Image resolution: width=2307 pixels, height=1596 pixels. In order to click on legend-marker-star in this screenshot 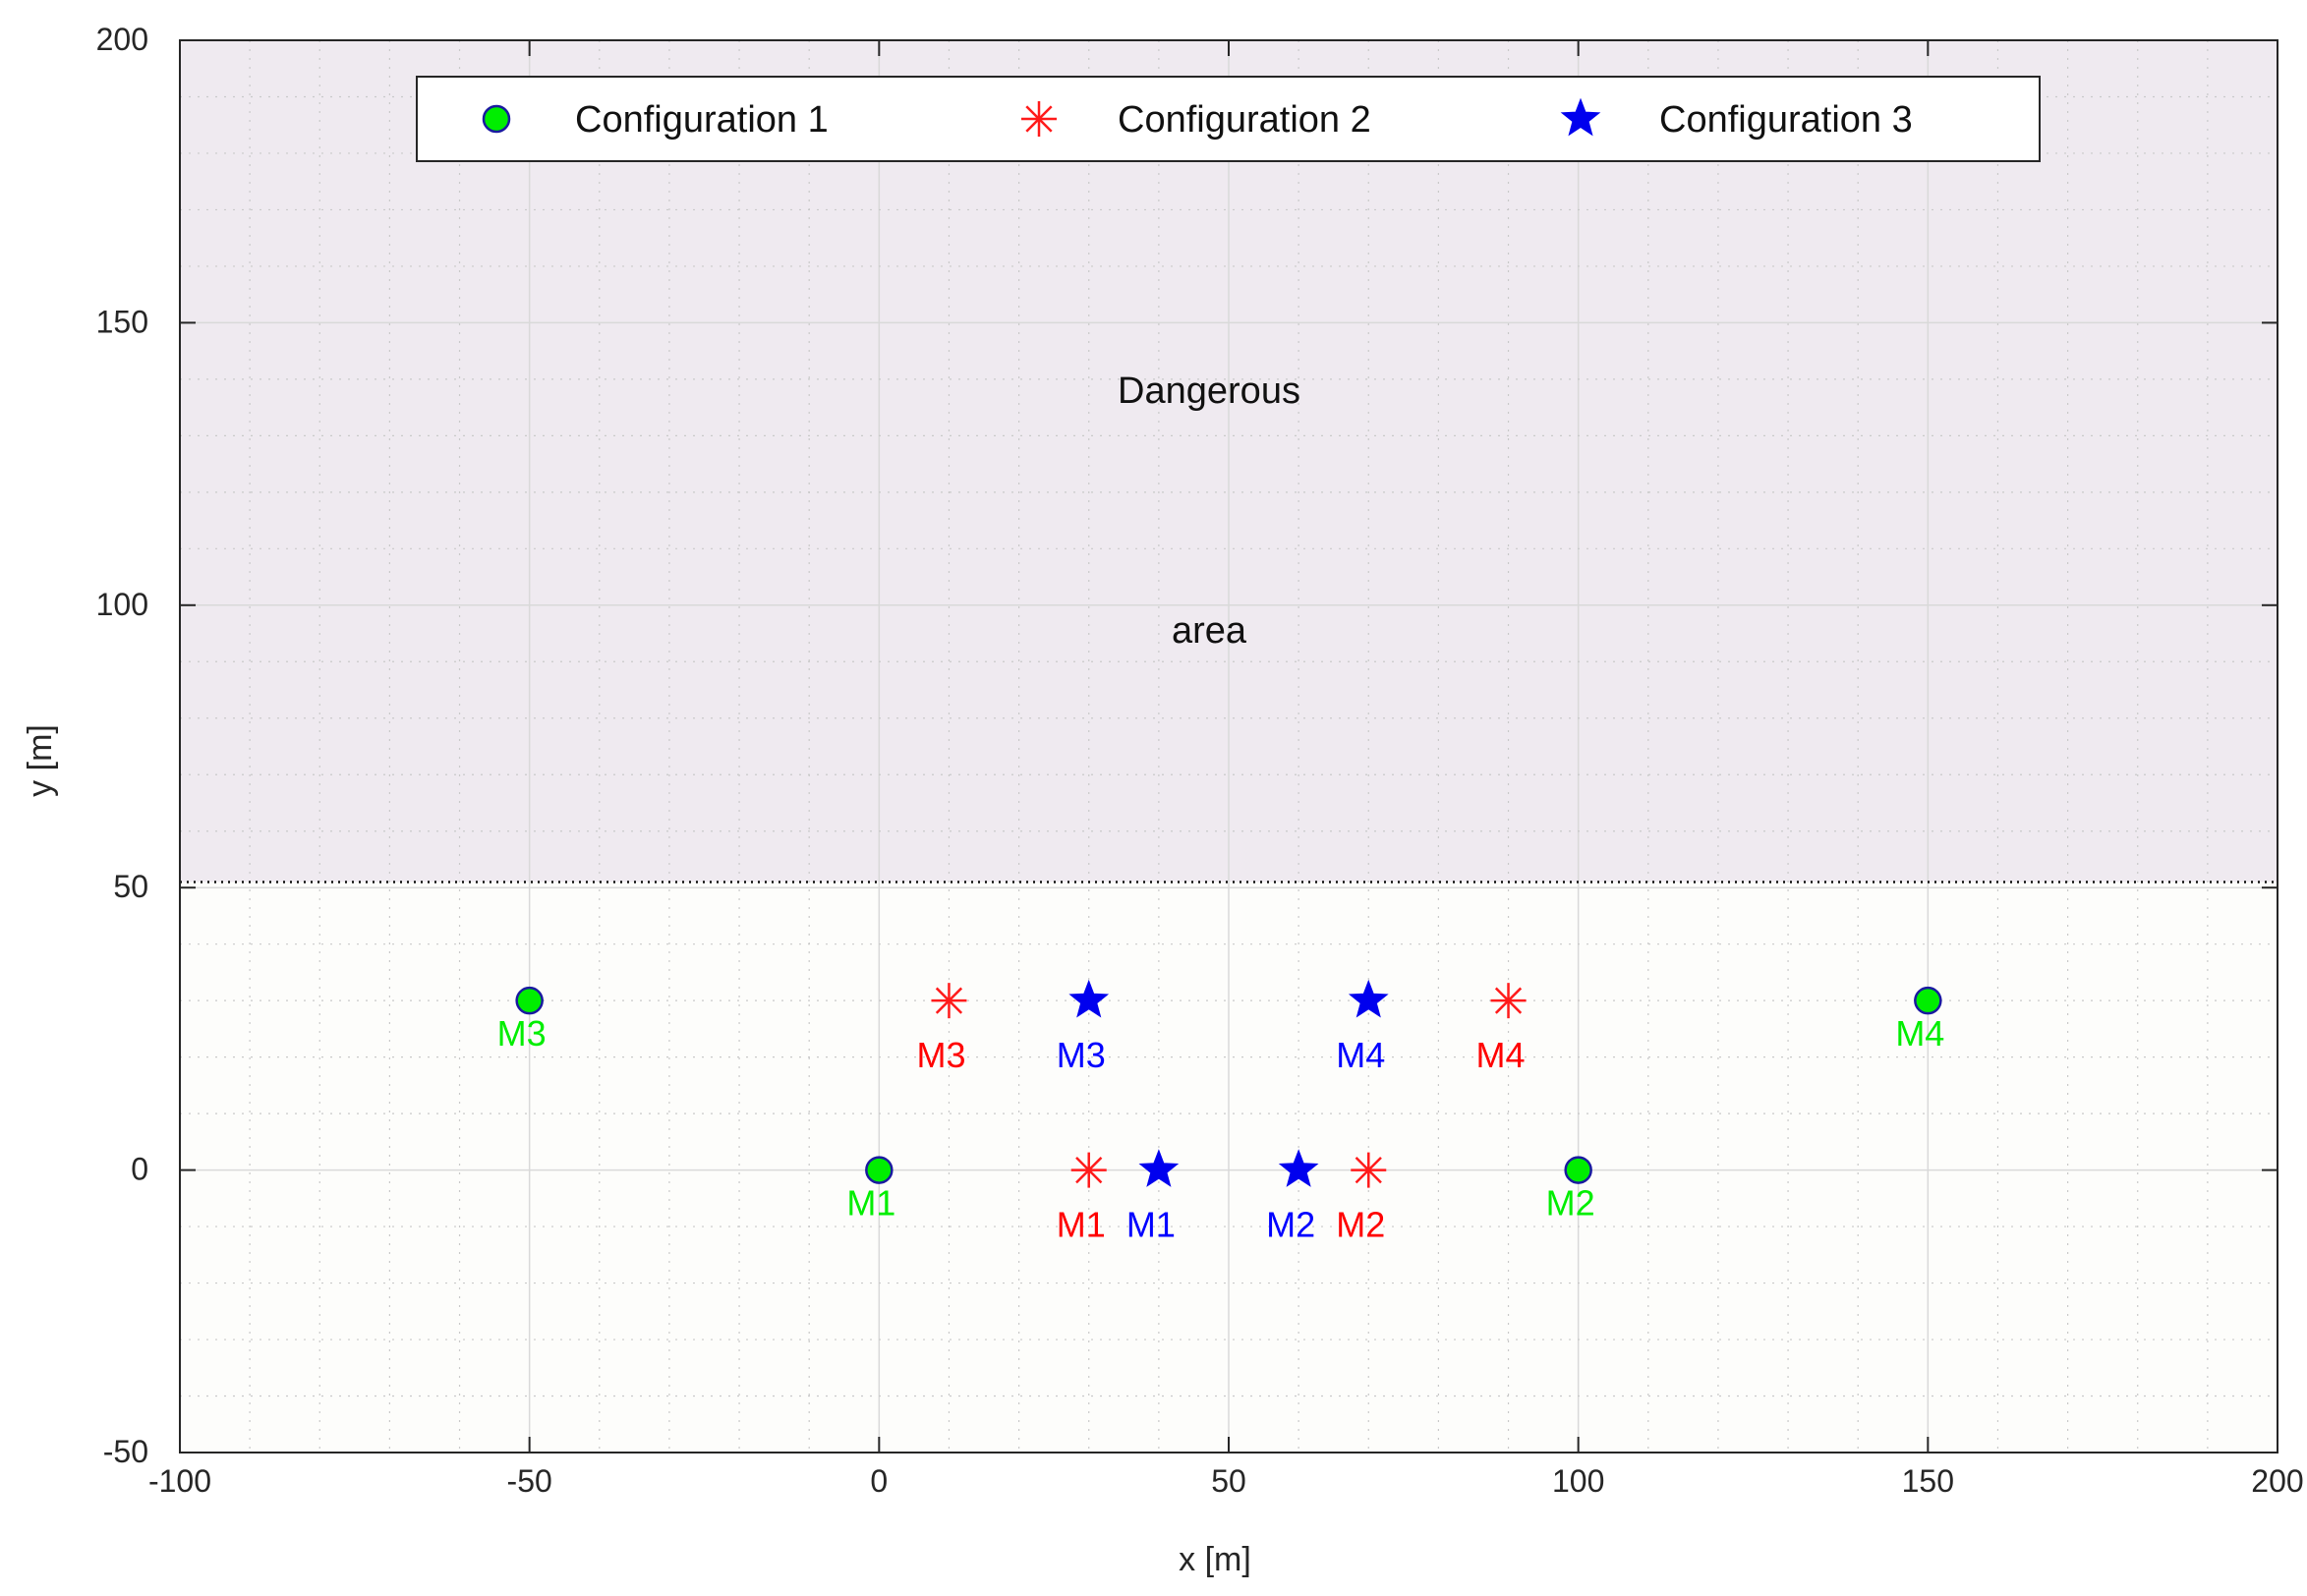, I will do `click(1580, 117)`.